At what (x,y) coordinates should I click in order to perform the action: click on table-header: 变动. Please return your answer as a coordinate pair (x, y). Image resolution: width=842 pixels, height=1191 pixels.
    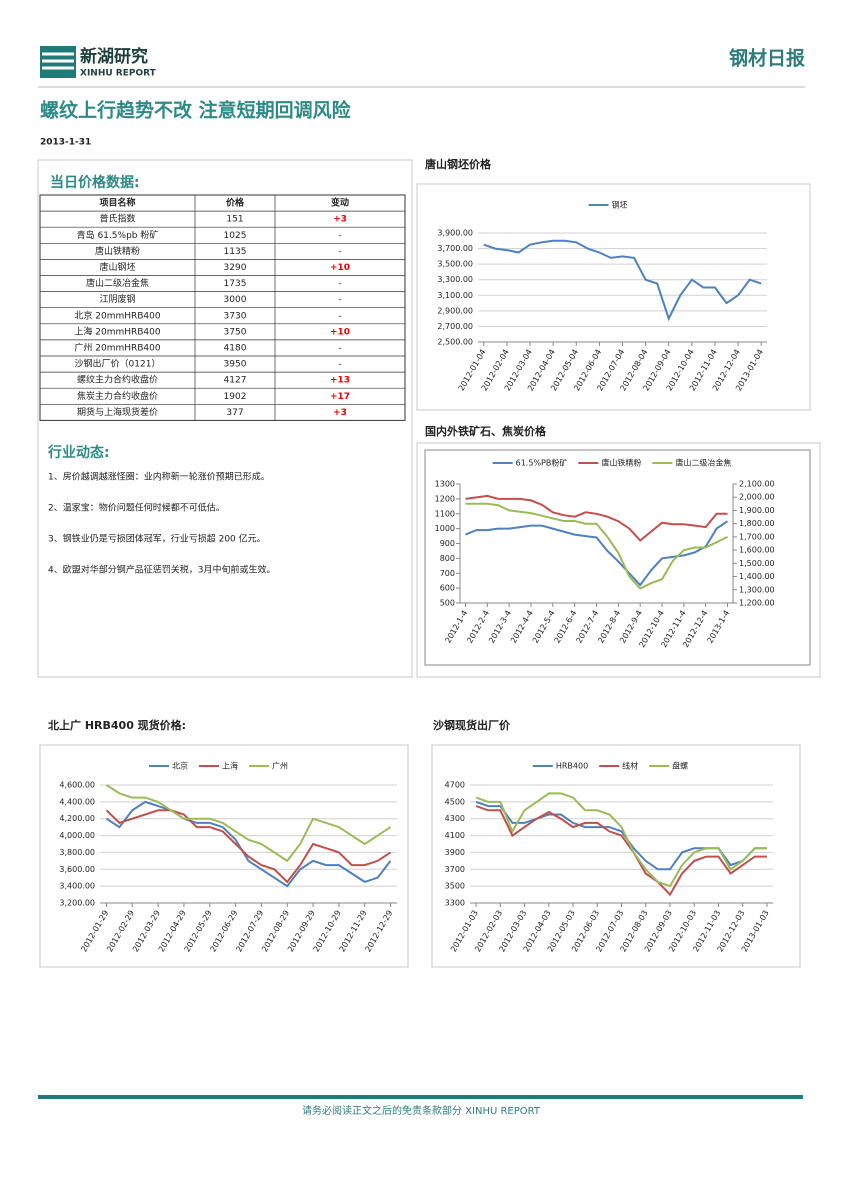
    Looking at the image, I should click on (340, 203).